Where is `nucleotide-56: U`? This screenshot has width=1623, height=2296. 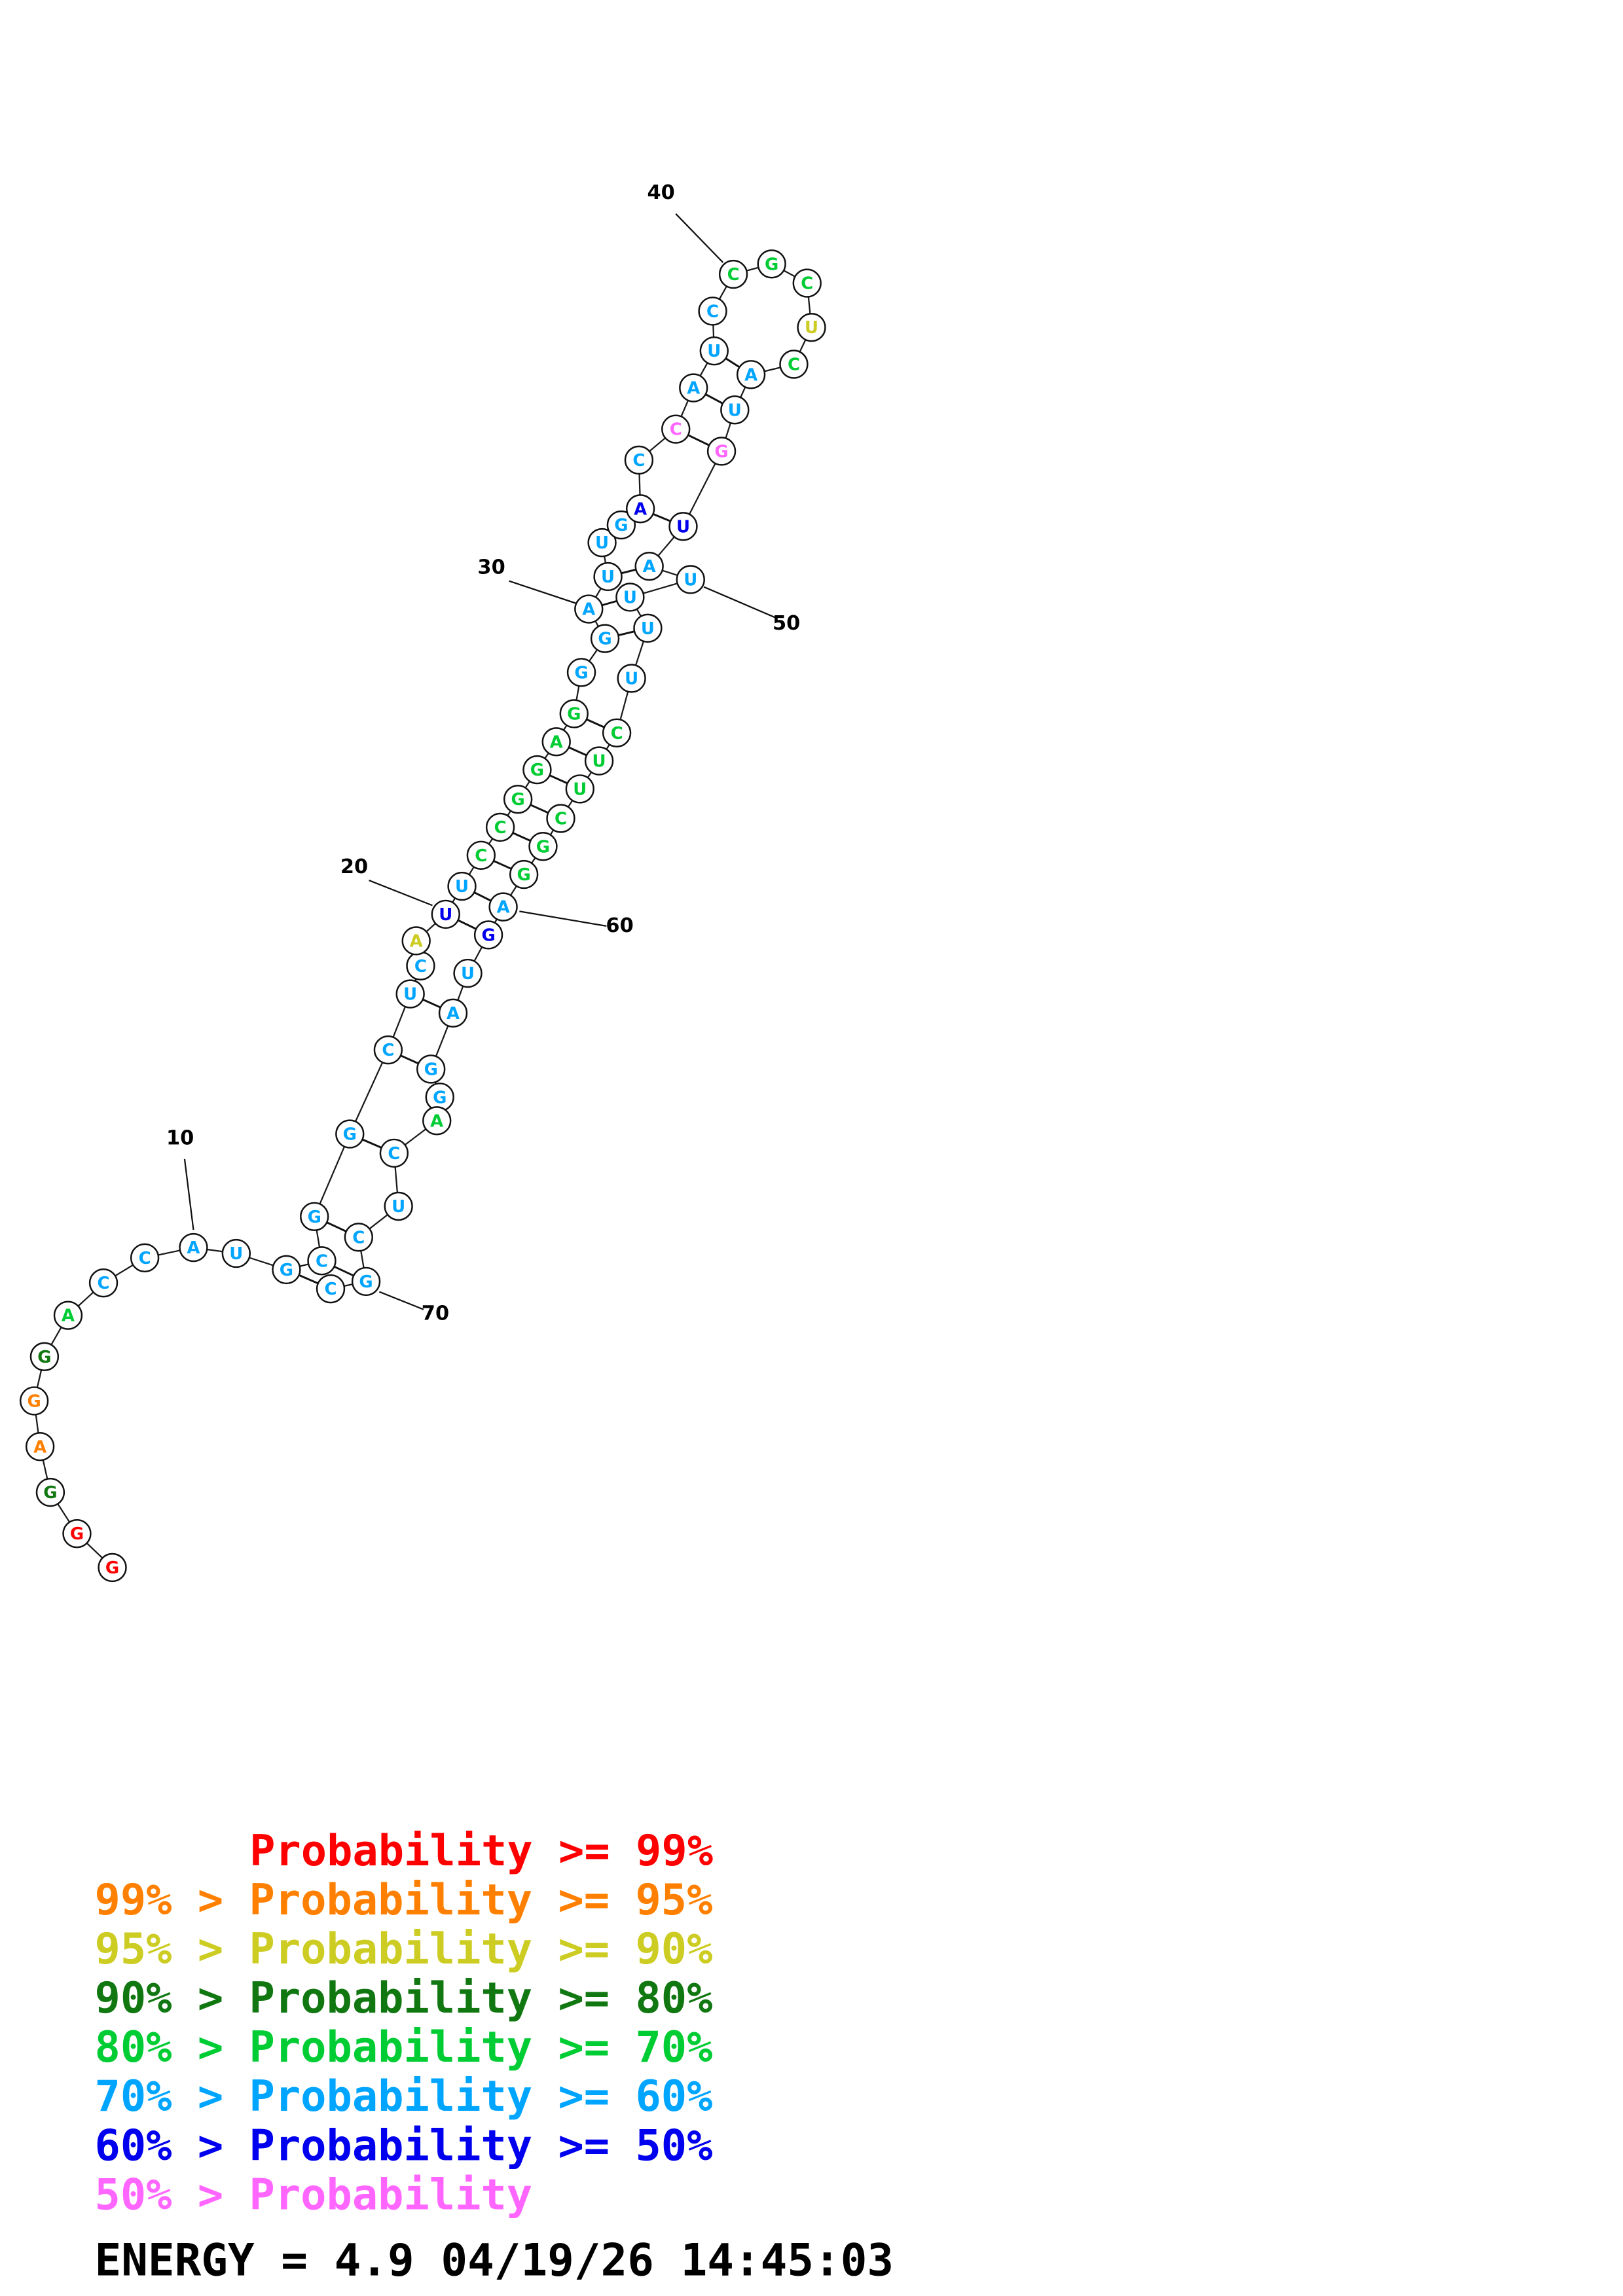
nucleotide-56: U is located at coordinates (579, 789).